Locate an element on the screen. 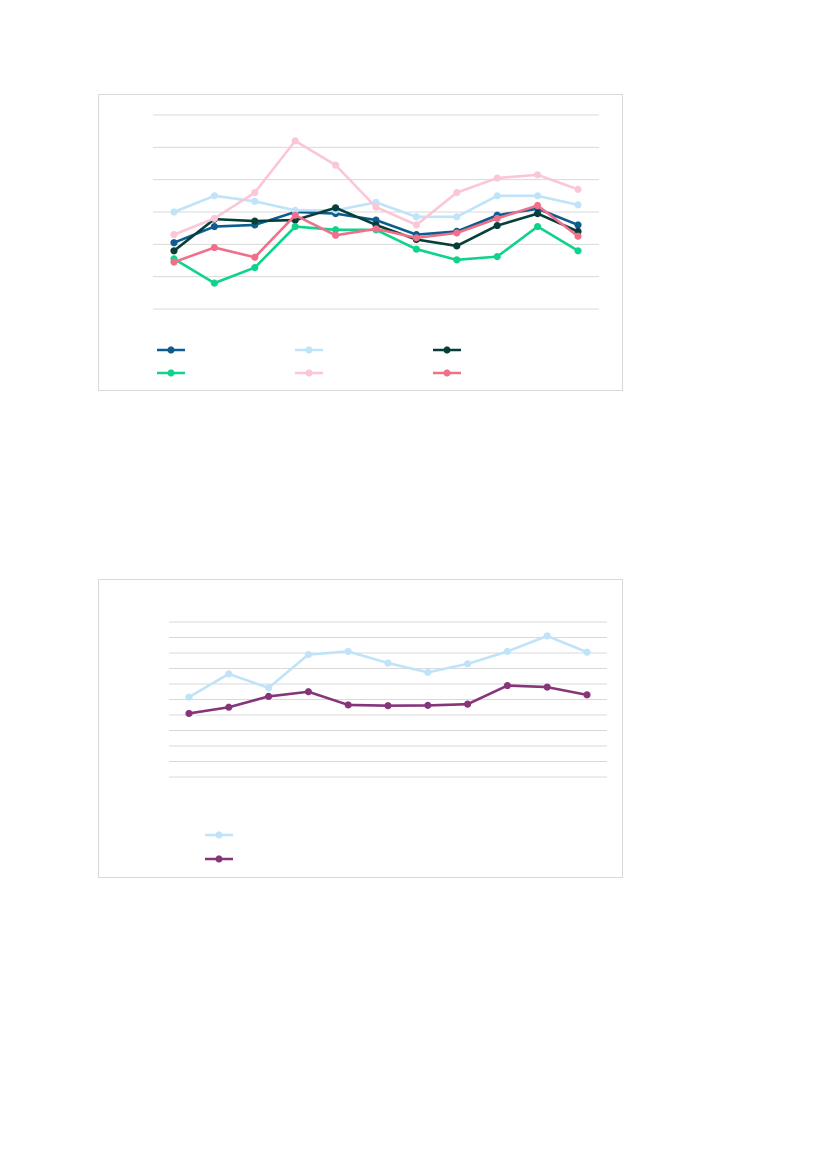 The image size is (827, 1169). series-6-line is located at coordinates (376, 234).